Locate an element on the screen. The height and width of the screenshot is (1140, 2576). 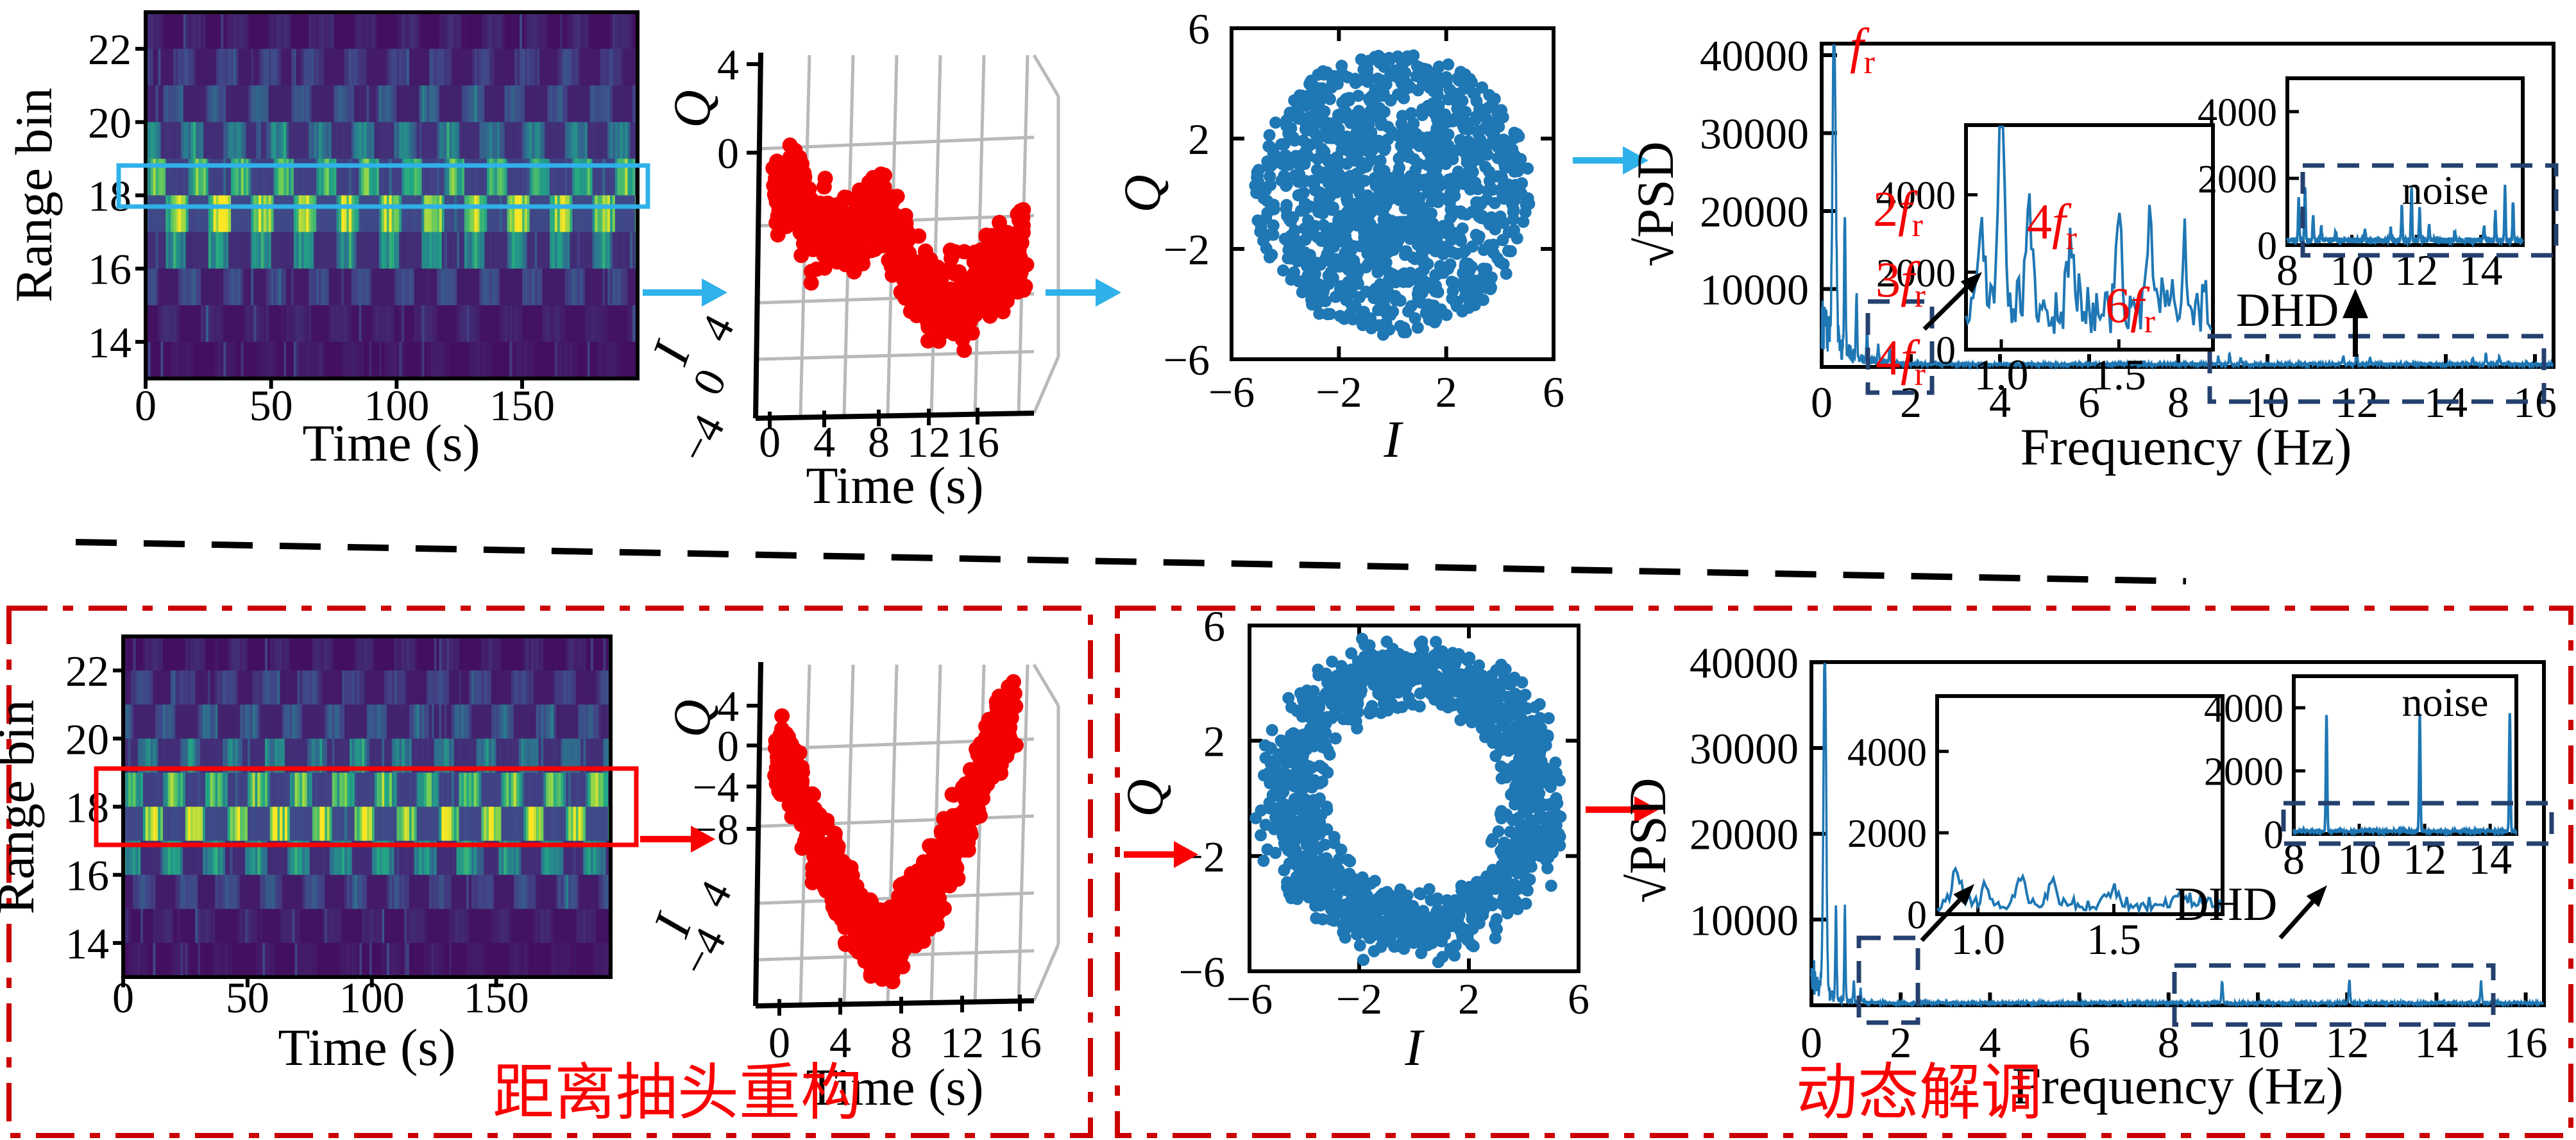
tick-label: 20 is located at coordinates (87, 739).